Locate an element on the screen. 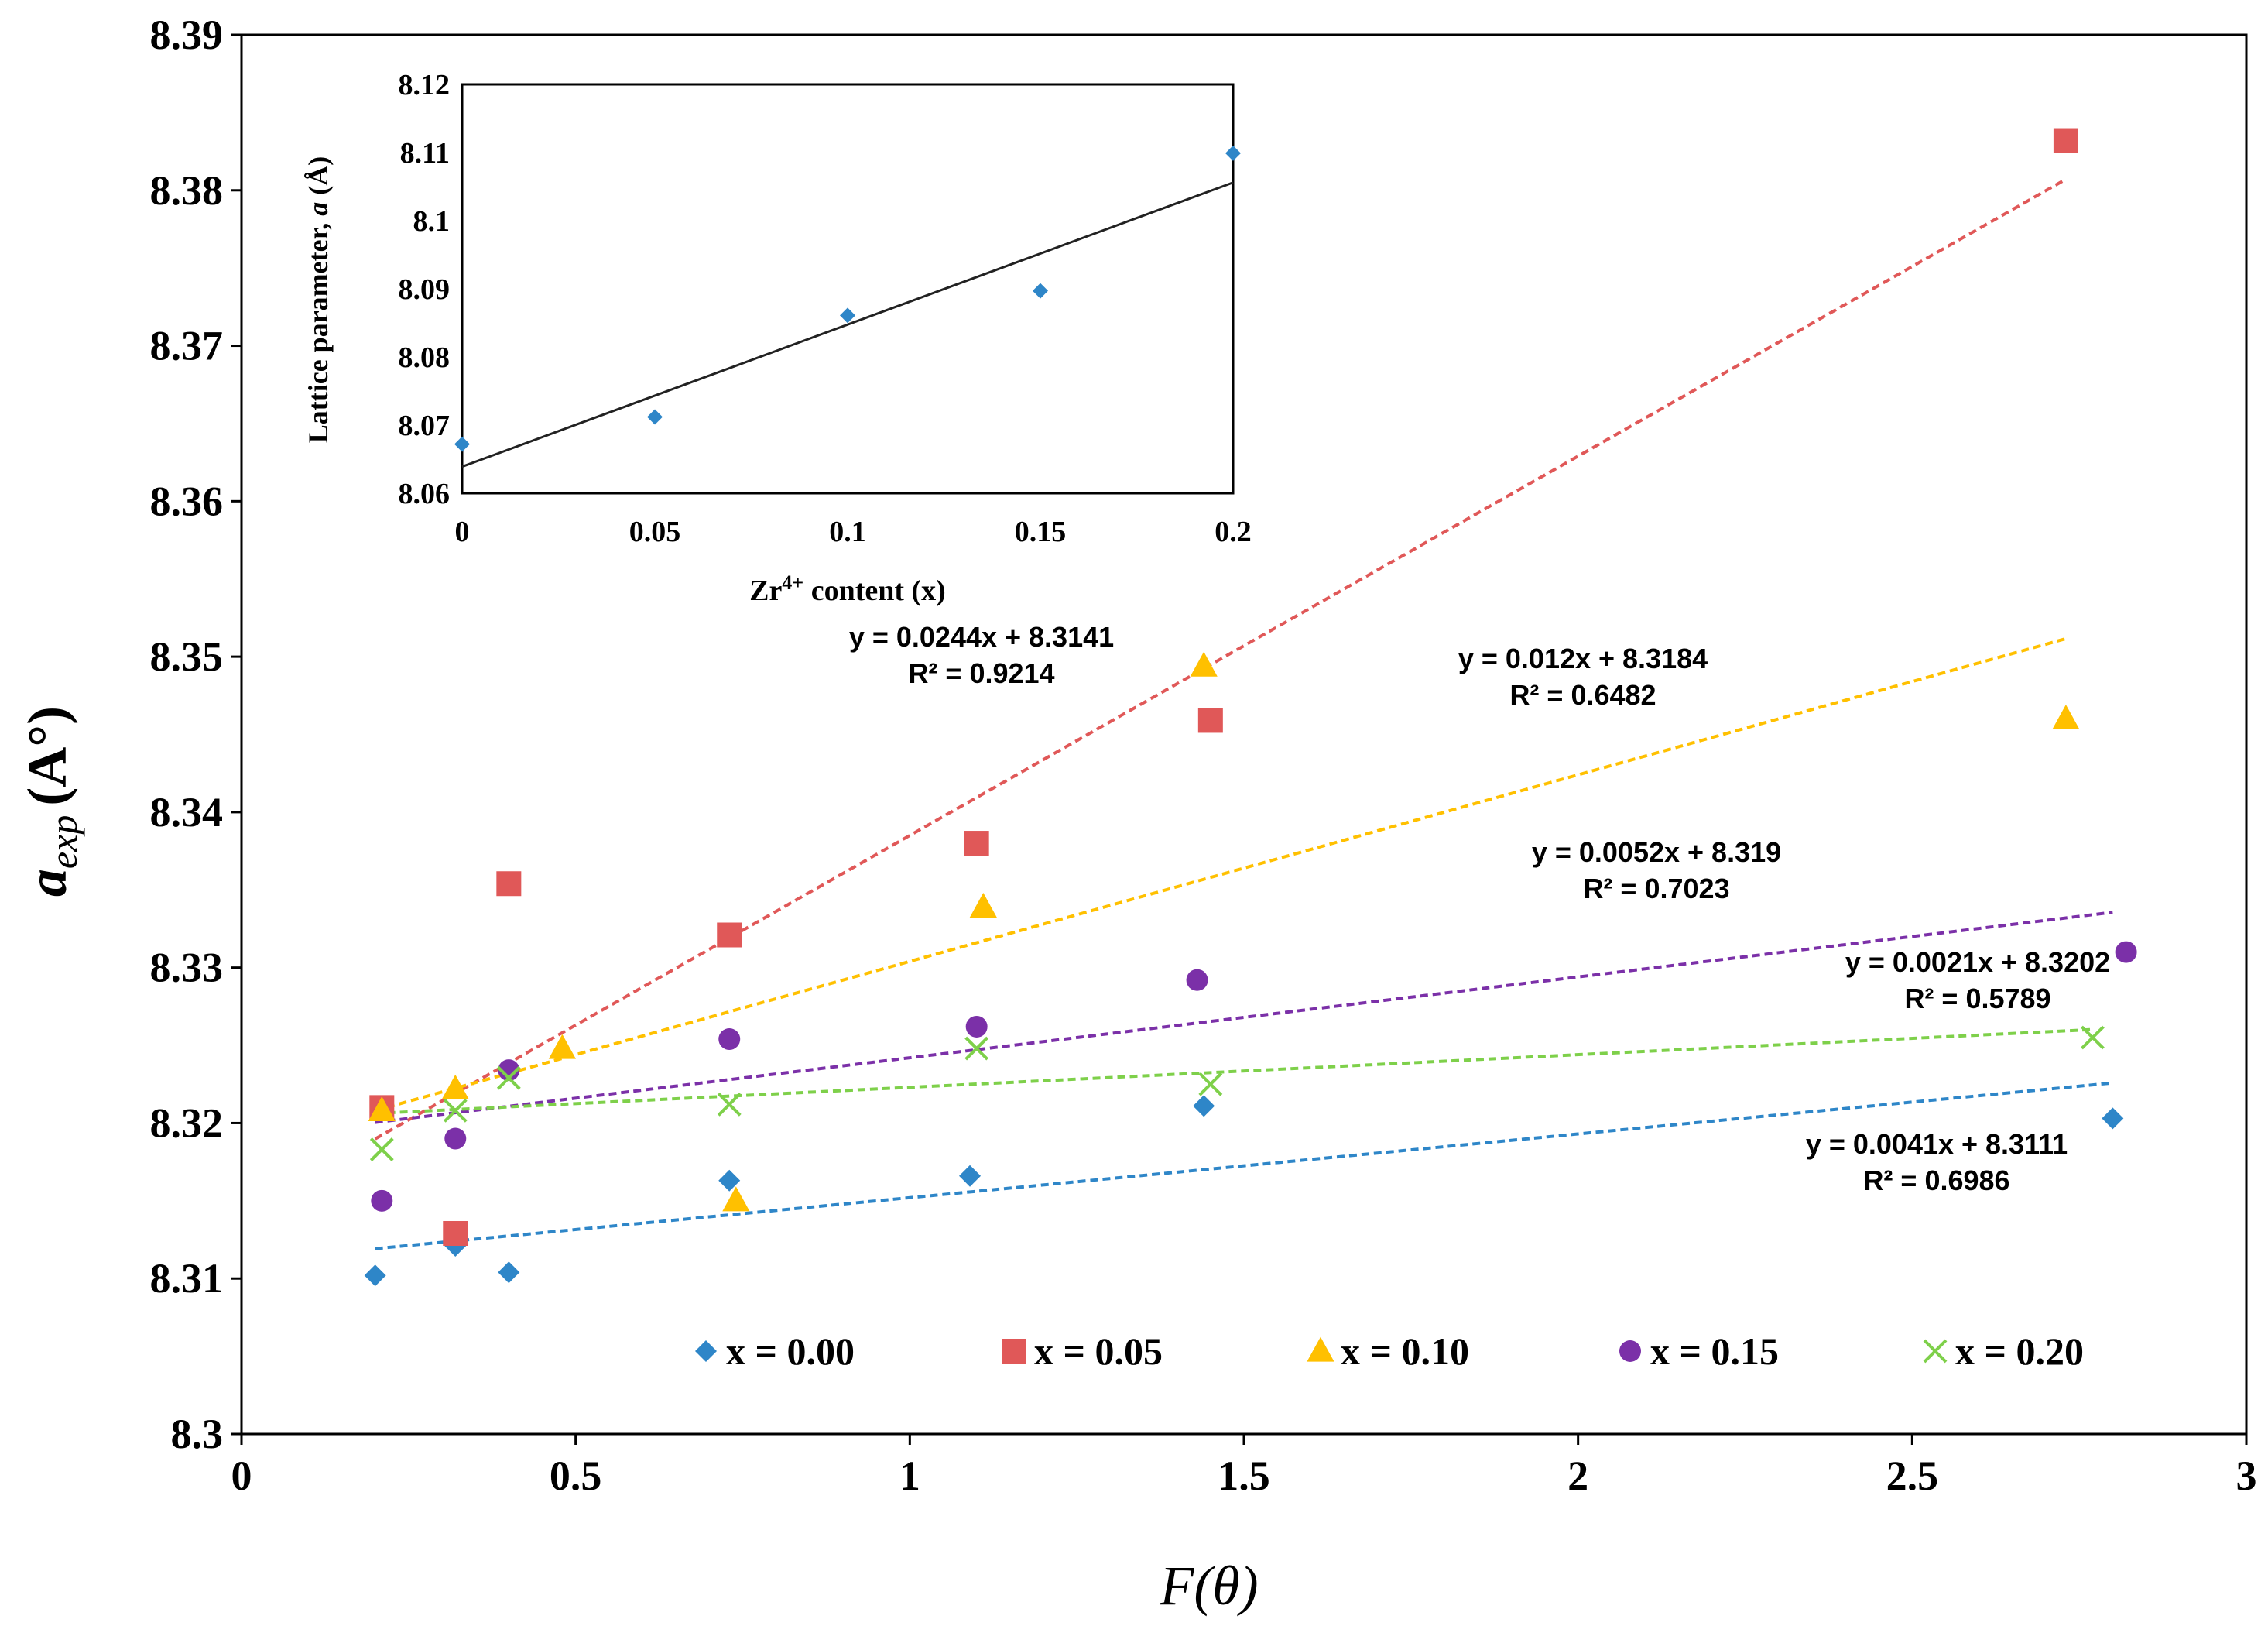 The height and width of the screenshot is (1626, 2268). inset-x-axis-title: Zr4+ content (x) is located at coordinates (847, 589).